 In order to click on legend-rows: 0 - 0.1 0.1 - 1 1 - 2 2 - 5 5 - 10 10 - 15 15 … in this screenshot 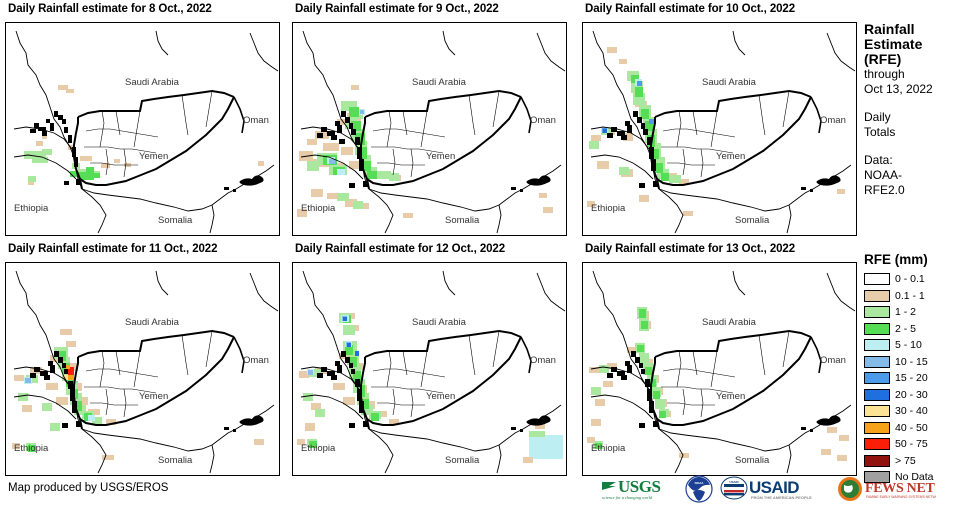, I will do `click(915, 378)`.